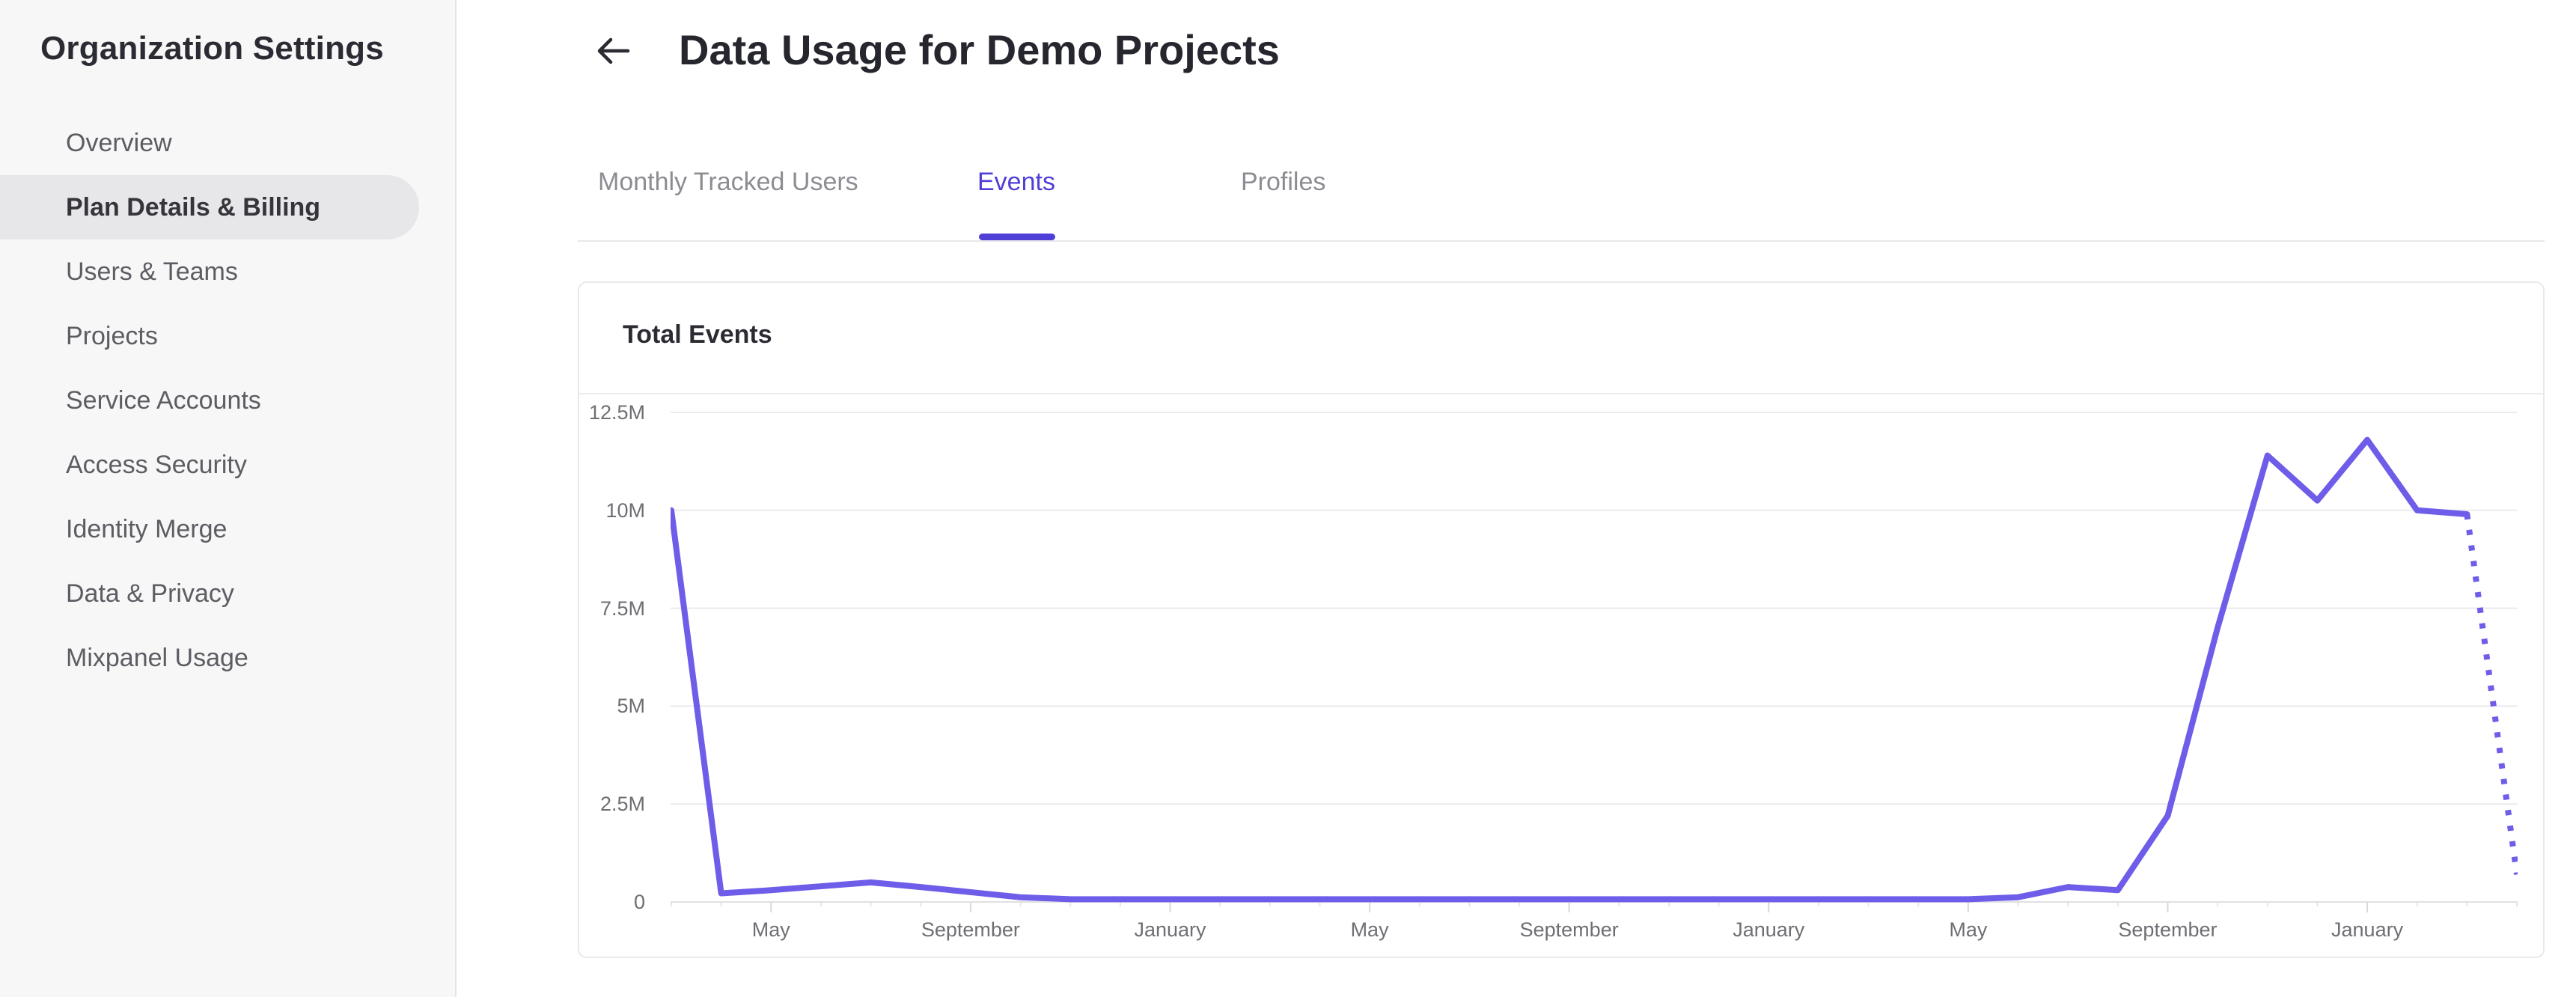 The height and width of the screenshot is (997, 2576). What do you see at coordinates (1016, 182) in the screenshot?
I see `tab-events: Events` at bounding box center [1016, 182].